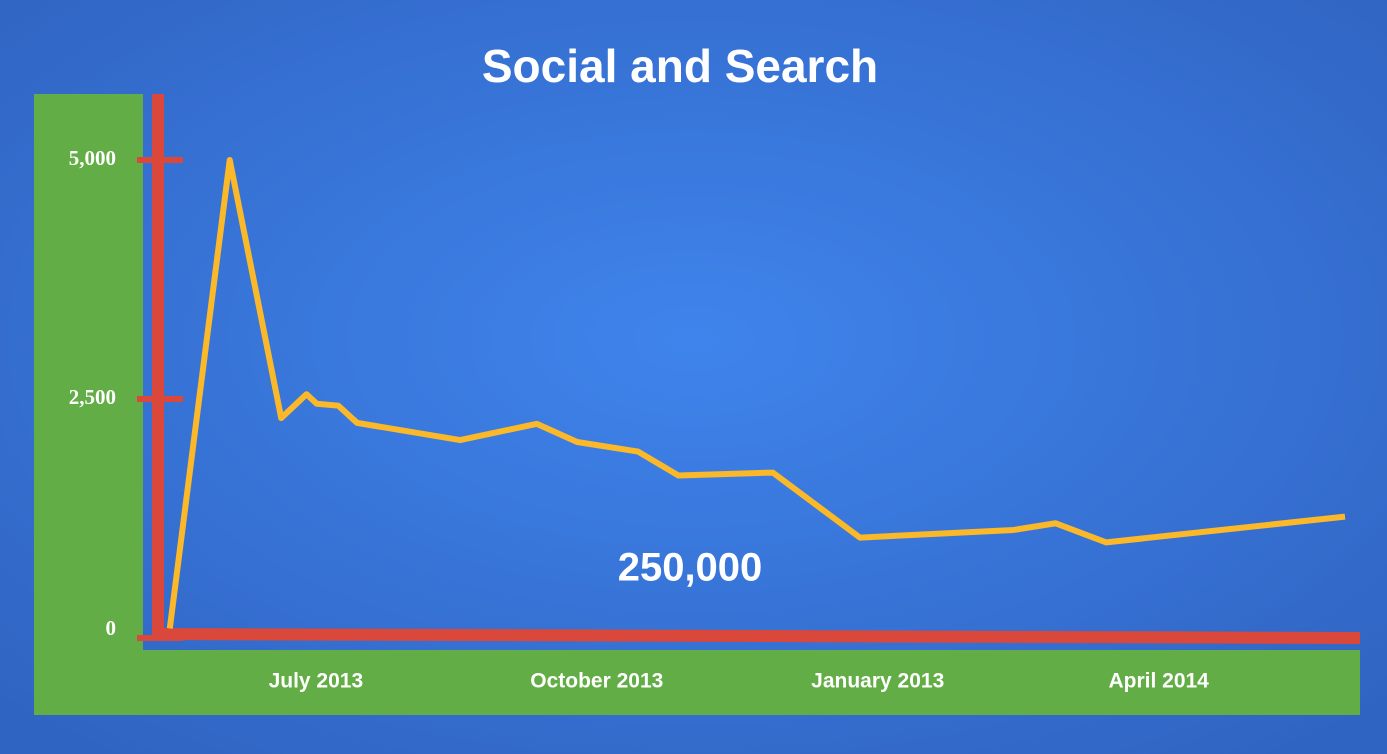 This screenshot has height=754, width=1387. I want to click on x-axis-line, so click(756, 636).